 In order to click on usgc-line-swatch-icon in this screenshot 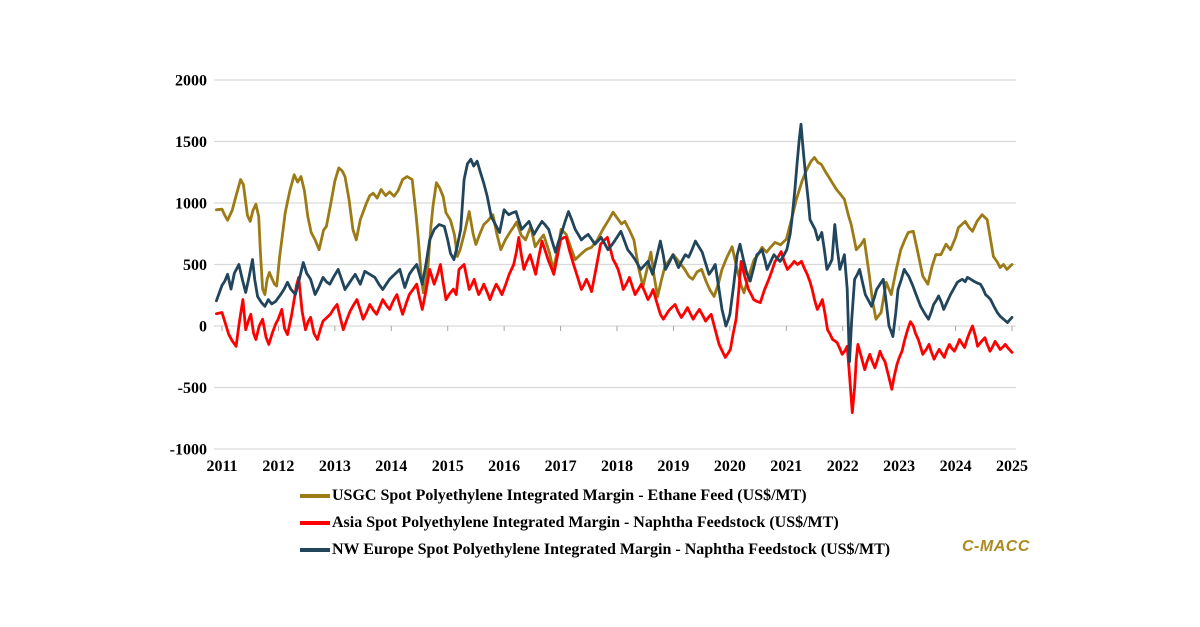, I will do `click(315, 495)`.